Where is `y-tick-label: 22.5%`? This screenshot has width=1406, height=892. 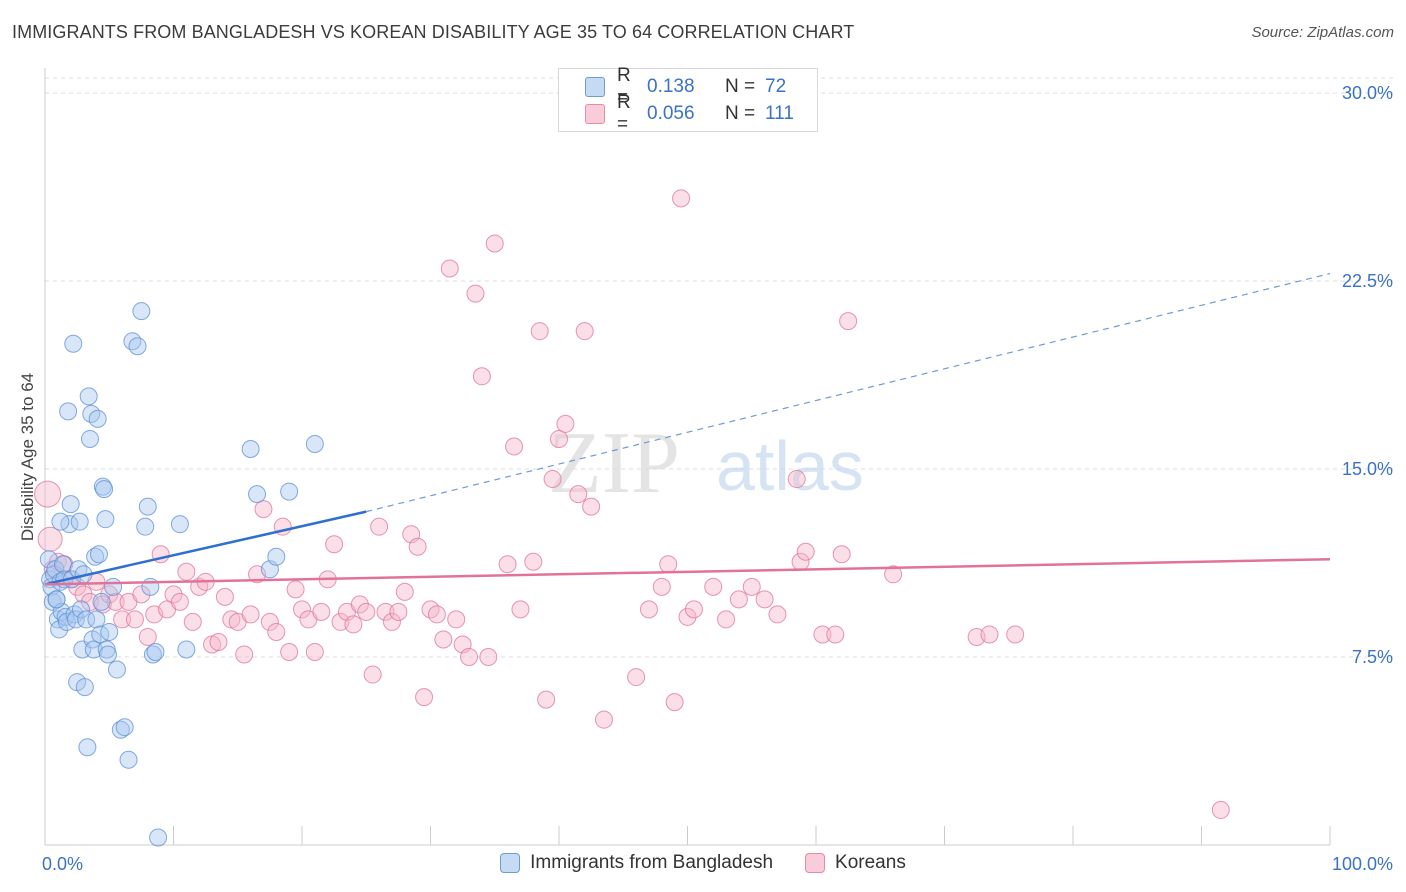
y-tick-label: 22.5% is located at coordinates (1367, 281).